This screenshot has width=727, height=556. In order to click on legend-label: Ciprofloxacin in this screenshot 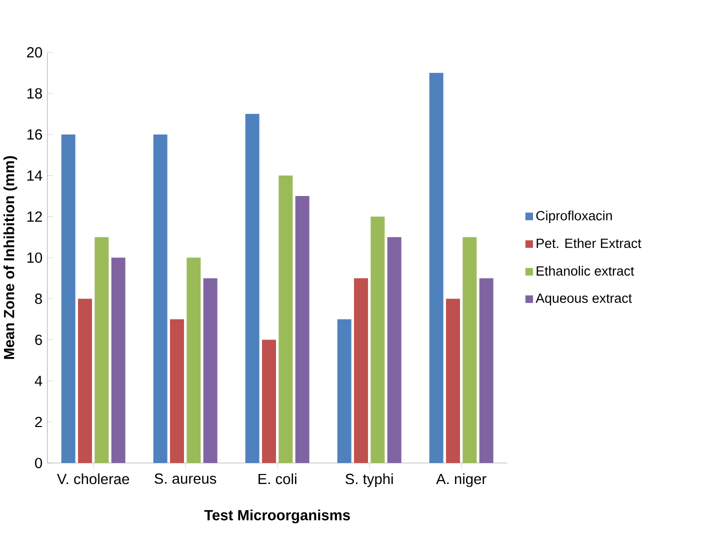, I will do `click(574, 217)`.